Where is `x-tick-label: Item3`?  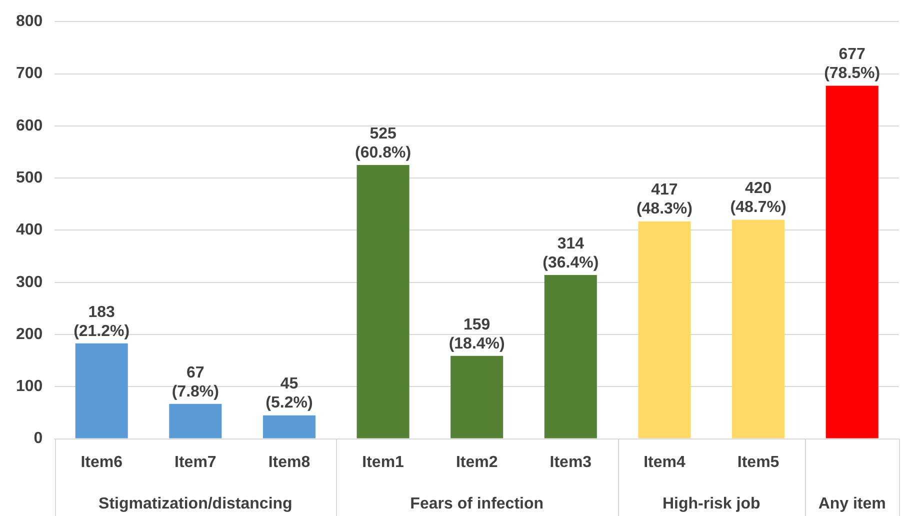
x-tick-label: Item3 is located at coordinates (571, 462).